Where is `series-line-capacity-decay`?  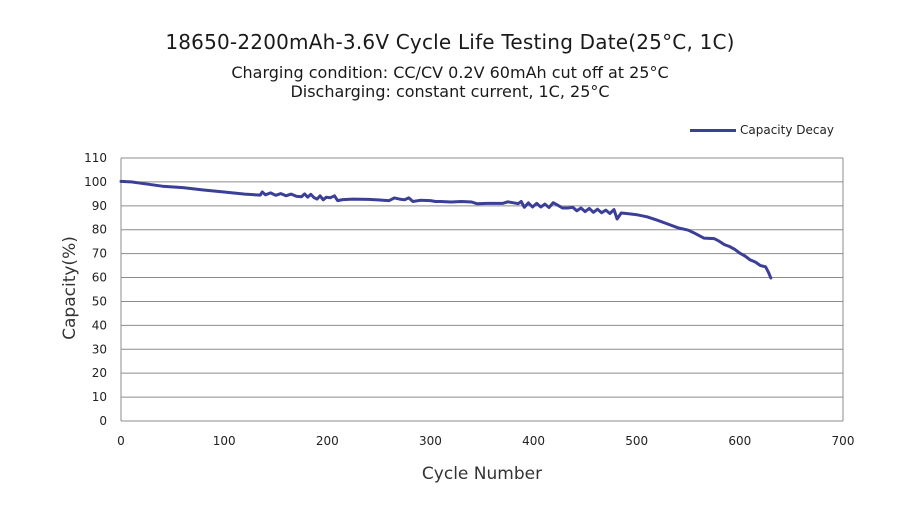 series-line-capacity-decay is located at coordinates (446, 229).